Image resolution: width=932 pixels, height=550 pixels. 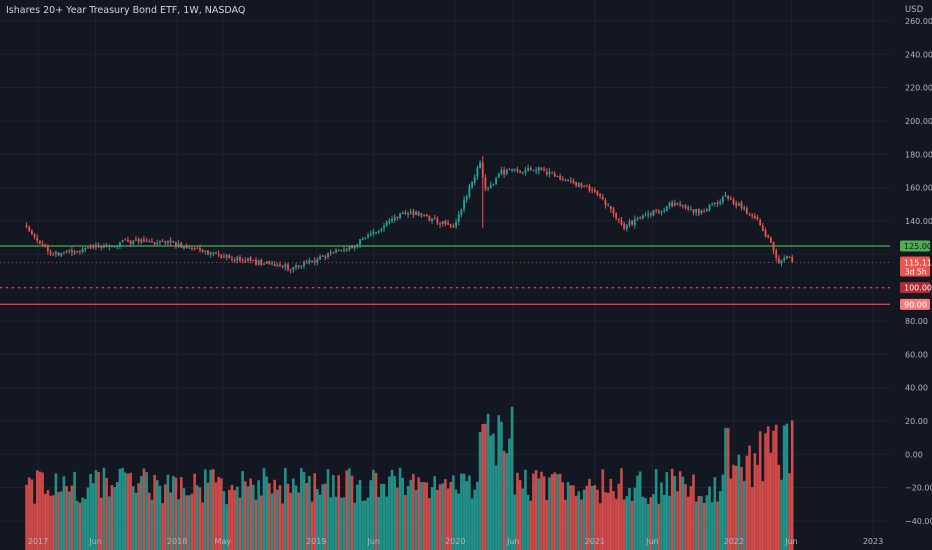 I want to click on badge-90-text: 90.00, so click(x=915, y=304).